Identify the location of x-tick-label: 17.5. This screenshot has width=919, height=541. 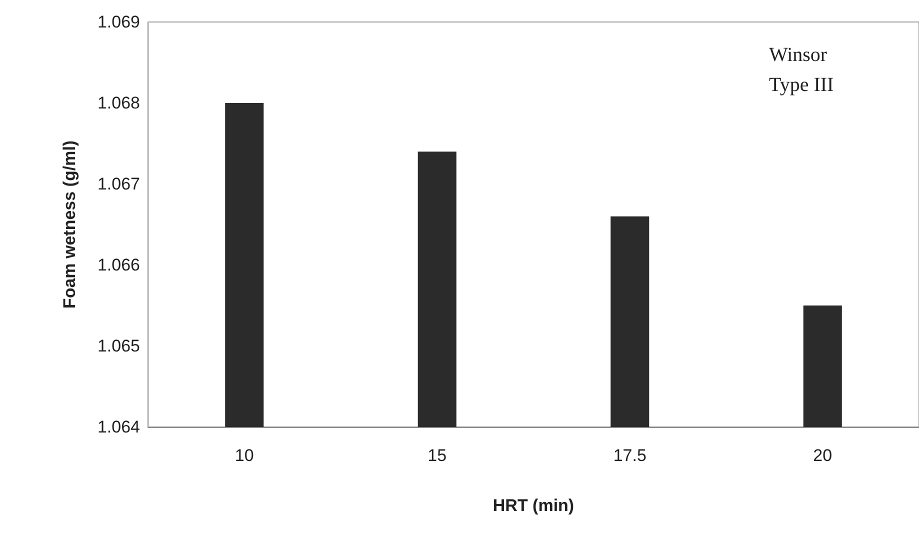
(629, 455).